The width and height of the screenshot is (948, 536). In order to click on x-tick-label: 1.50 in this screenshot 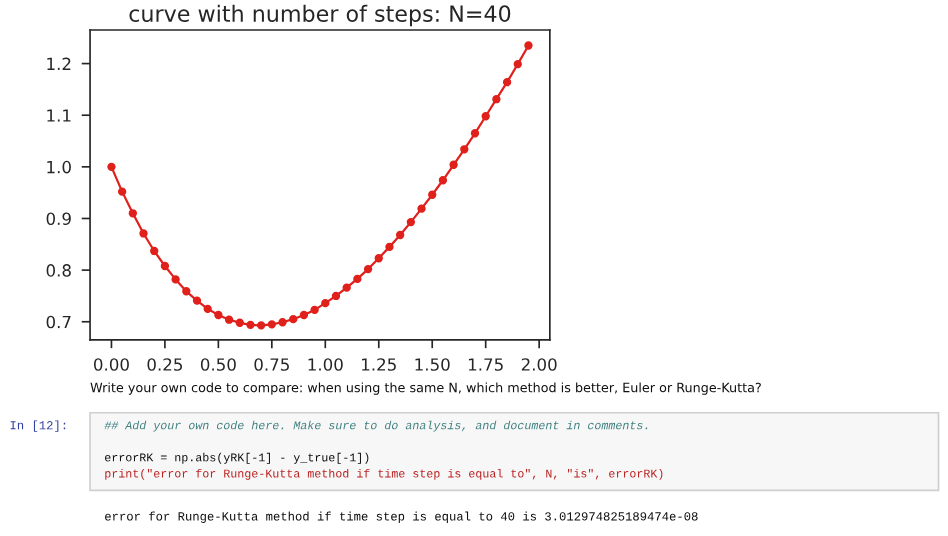, I will do `click(432, 364)`.